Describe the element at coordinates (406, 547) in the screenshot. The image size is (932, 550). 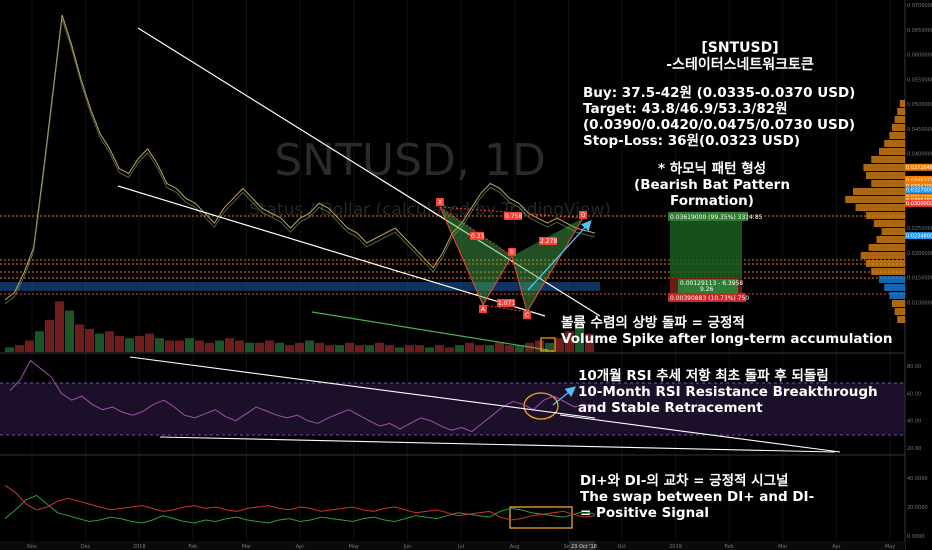
I see `time-tick-label: Jun` at that location.